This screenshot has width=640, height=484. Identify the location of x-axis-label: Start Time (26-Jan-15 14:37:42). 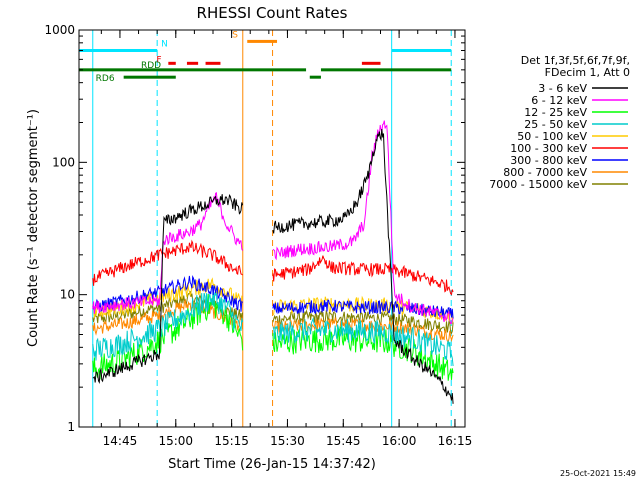
(272, 464).